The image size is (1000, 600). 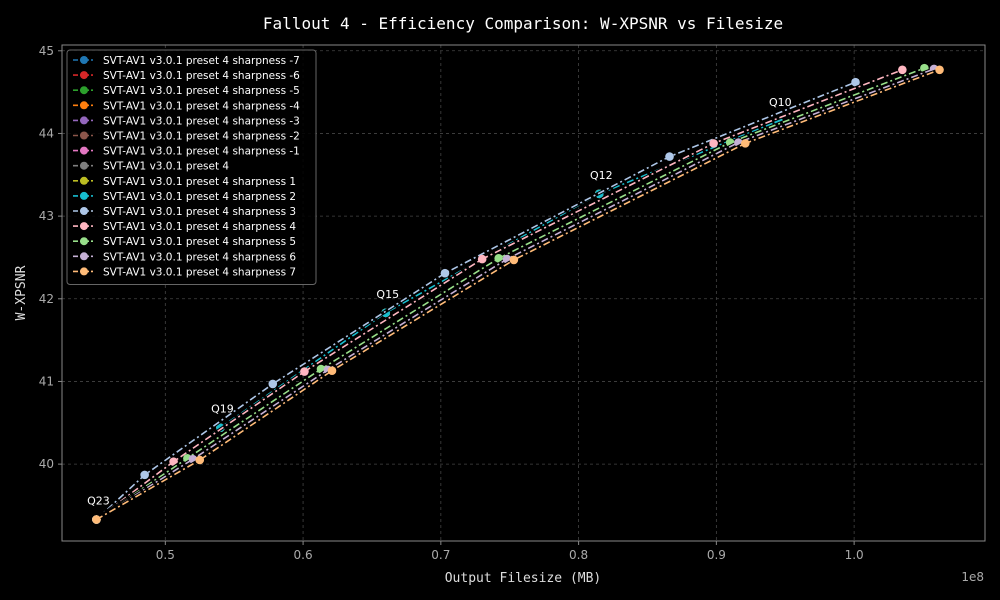 What do you see at coordinates (98, 501) in the screenshot?
I see `quality-label: Q23` at bounding box center [98, 501].